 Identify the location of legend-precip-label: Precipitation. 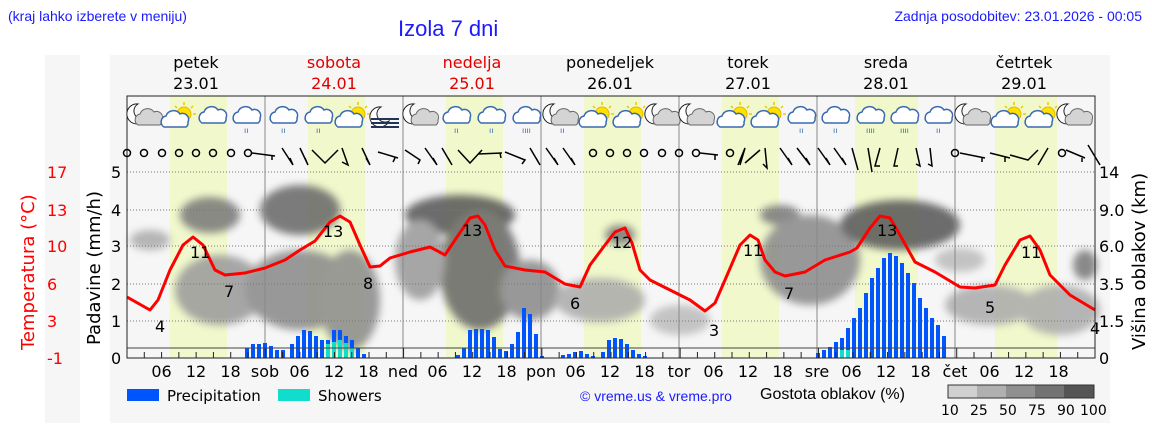
(214, 396).